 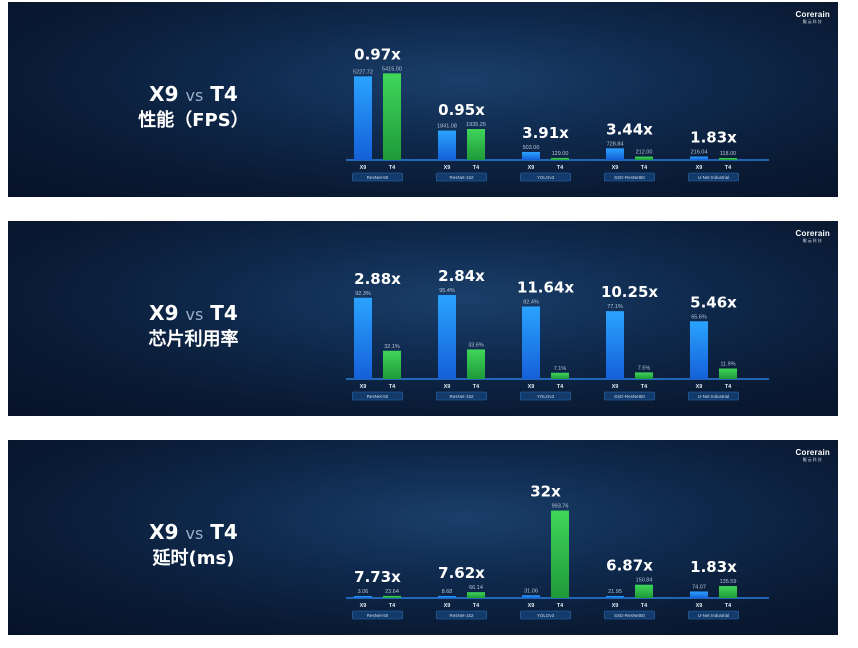 I want to click on ratio-label: 1.83x, so click(x=713, y=567).